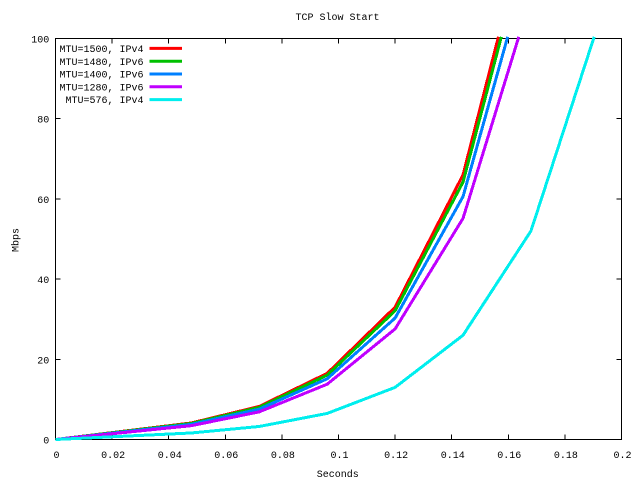 The height and width of the screenshot is (480, 640). I want to click on svg-text: 0.16, so click(509, 456).